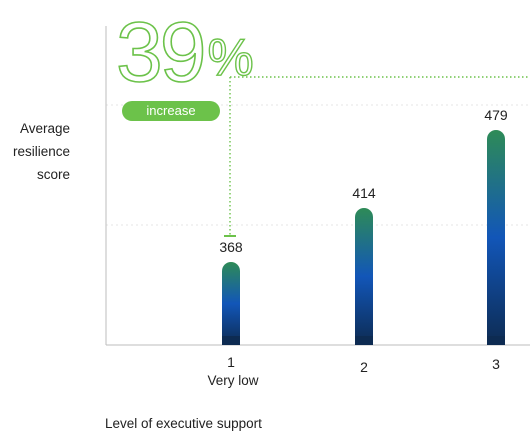 The height and width of the screenshot is (442, 530). I want to click on callout-percent: 39%, so click(185, 52).